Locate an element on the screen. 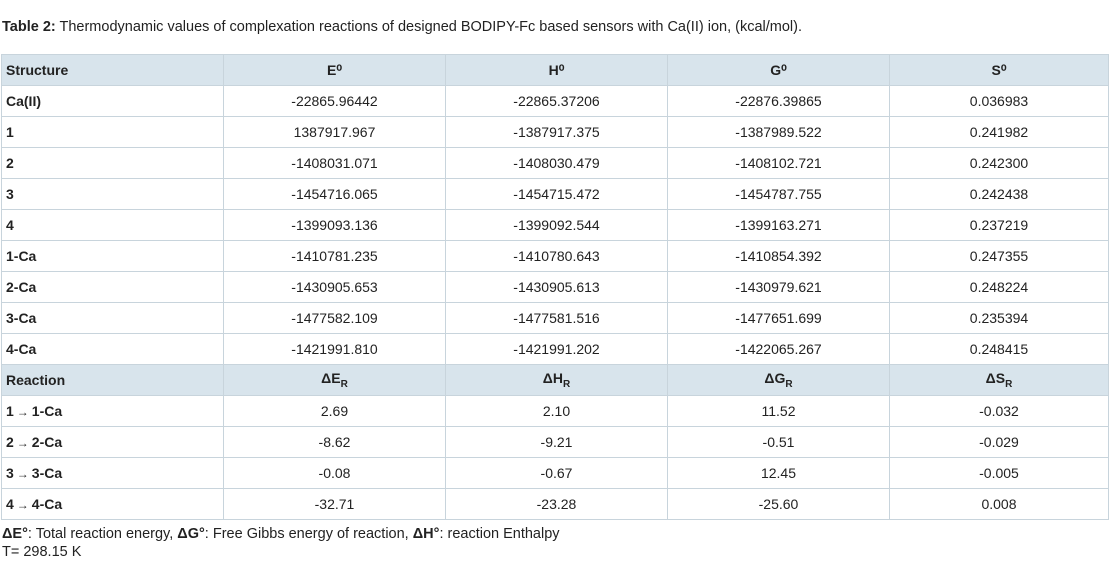 This screenshot has width=1109, height=588. value-cell: -1399093.136 is located at coordinates (334, 225).